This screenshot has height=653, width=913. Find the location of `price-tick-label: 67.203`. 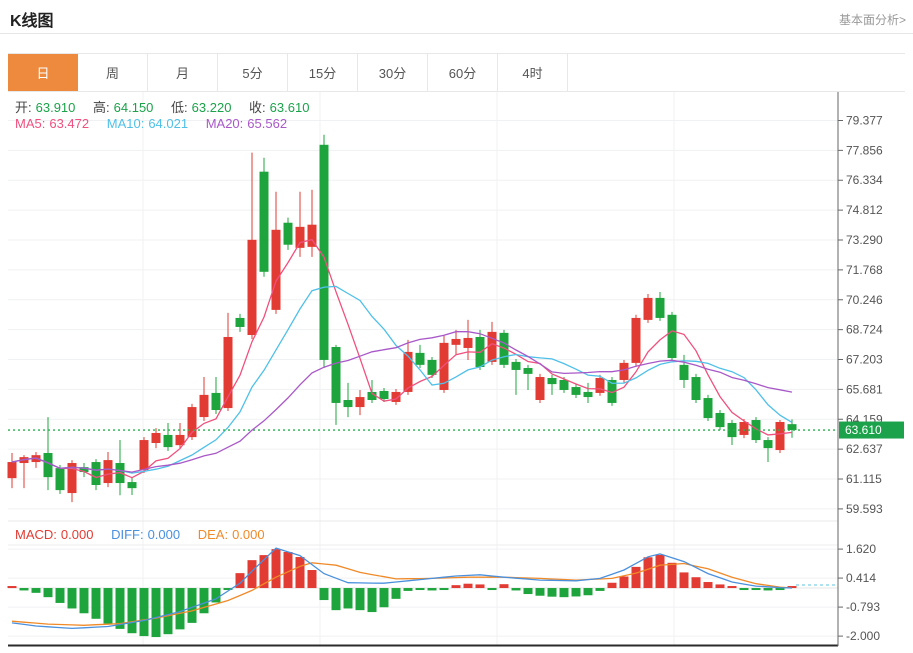

price-tick-label: 67.203 is located at coordinates (864, 360).